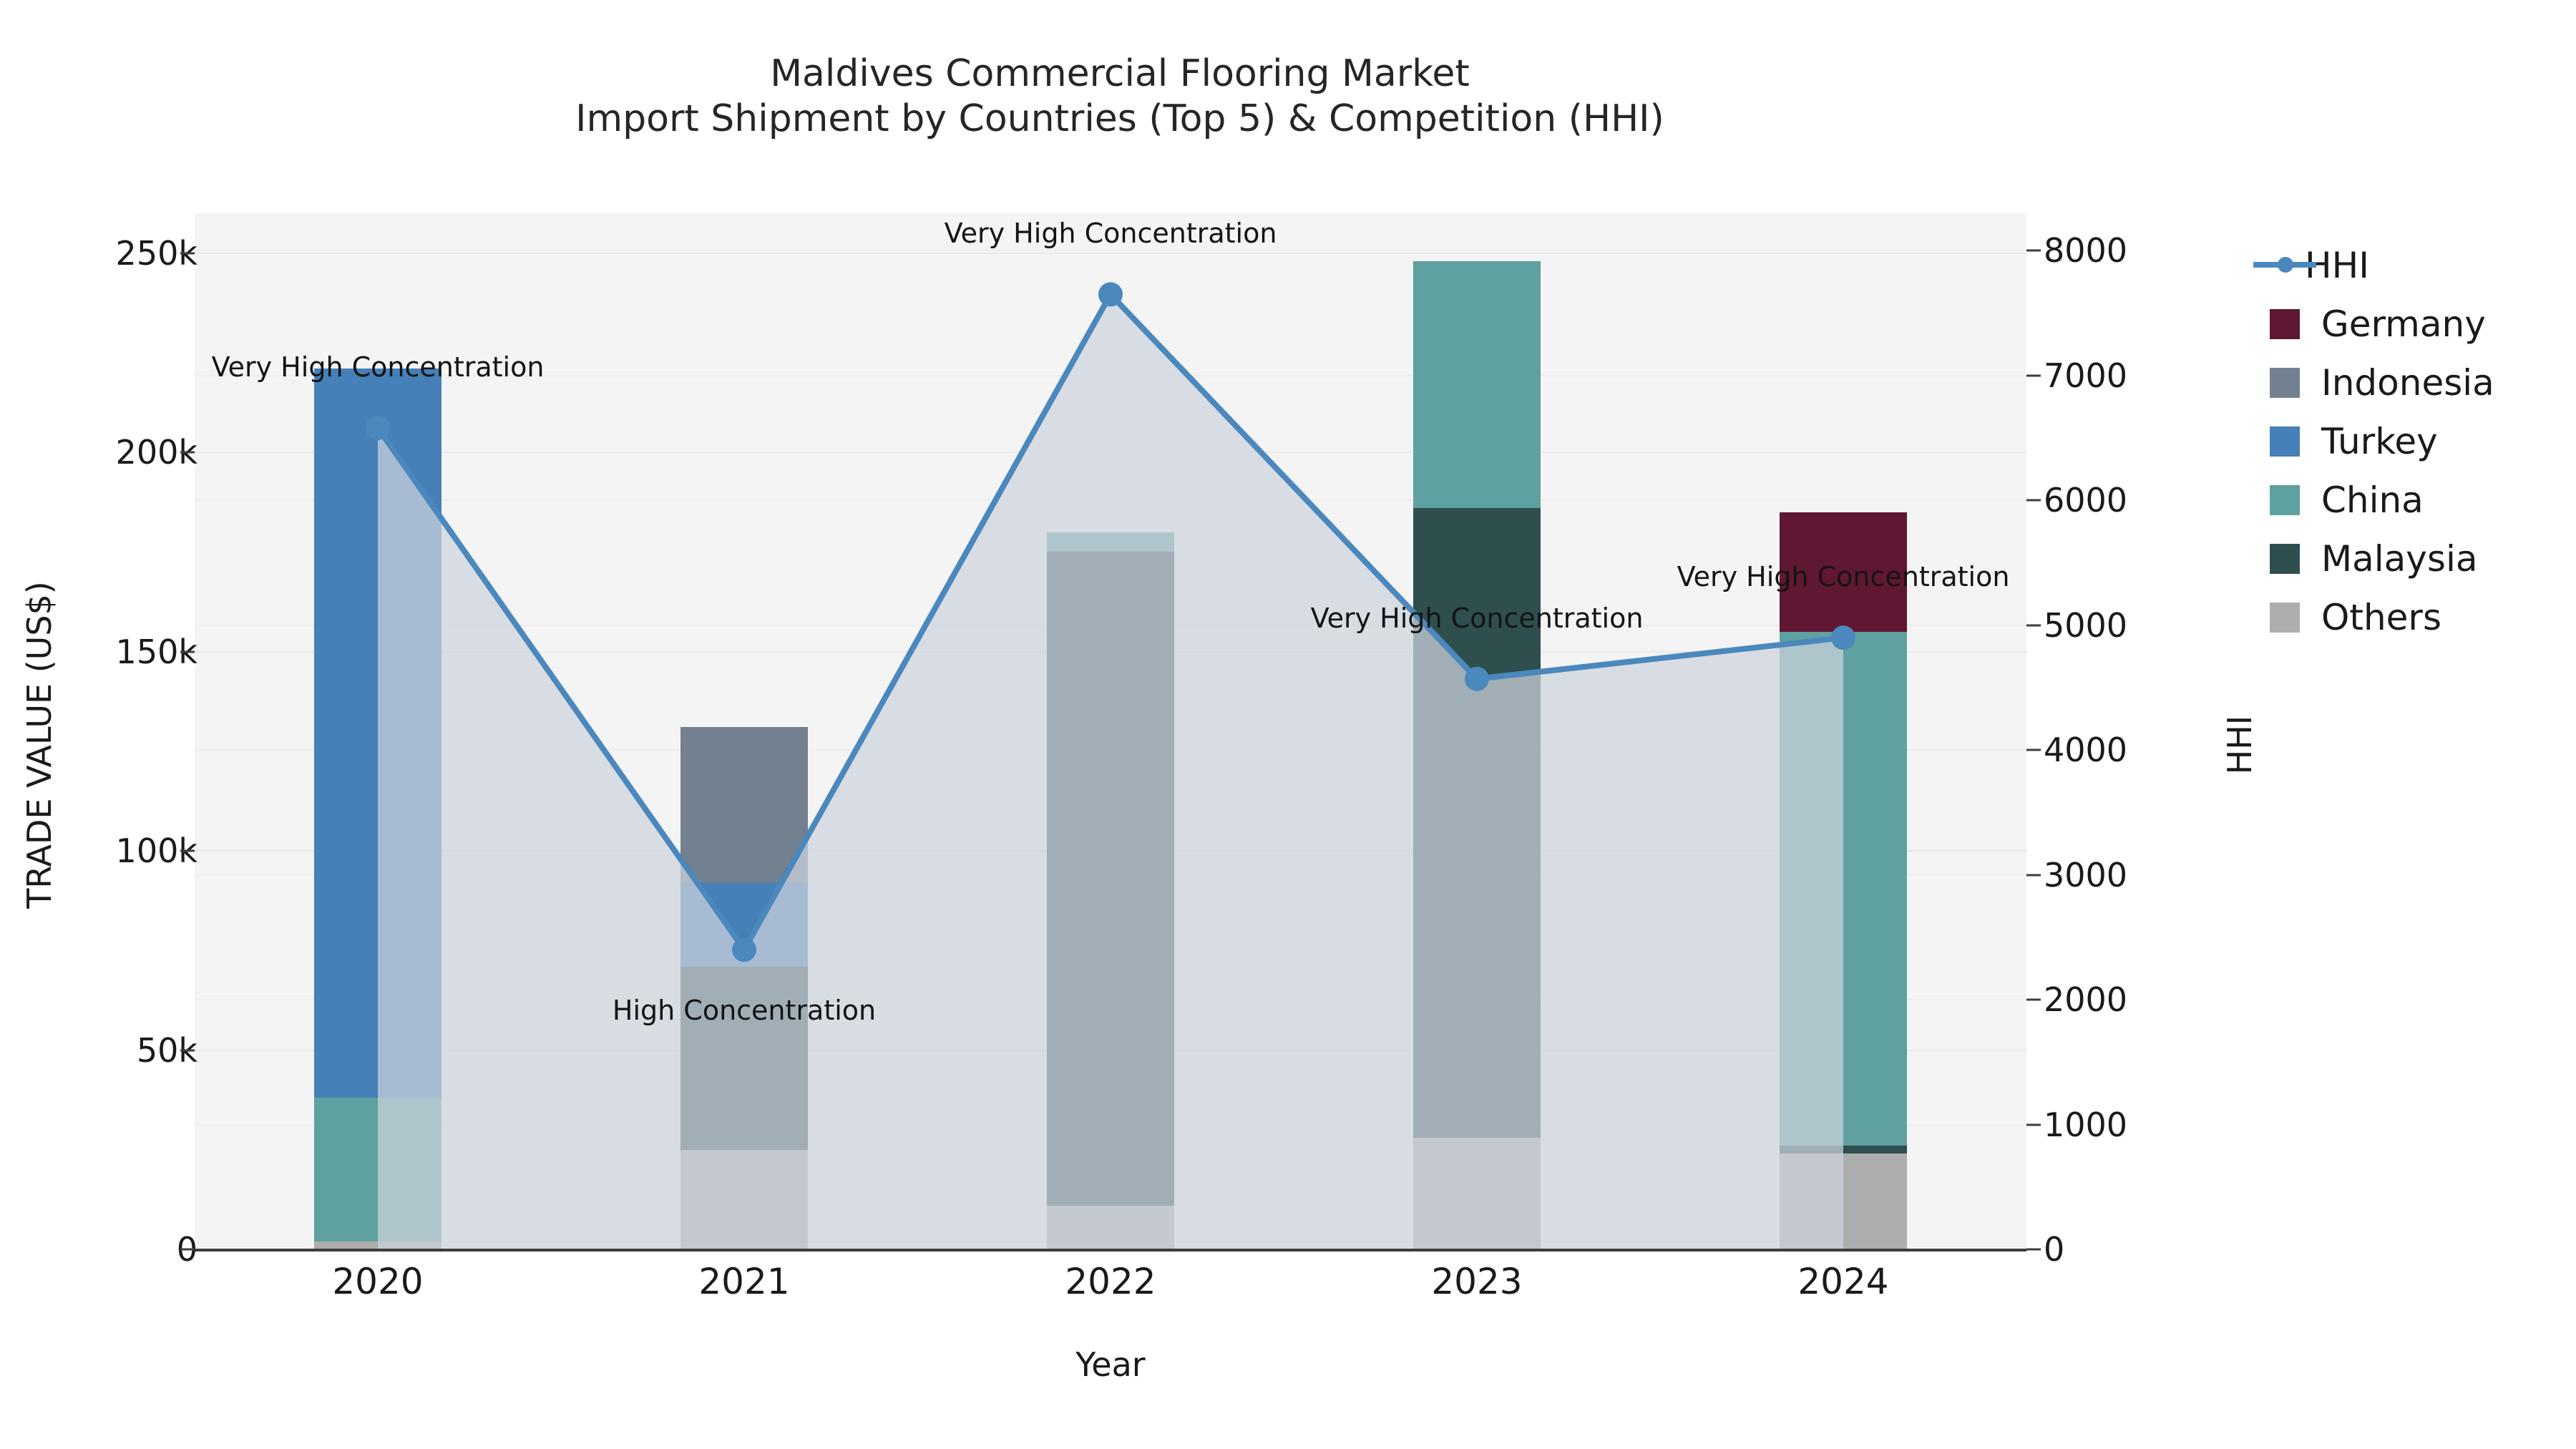  I want to click on x-axis-tick-label: 2020, so click(378, 1281).